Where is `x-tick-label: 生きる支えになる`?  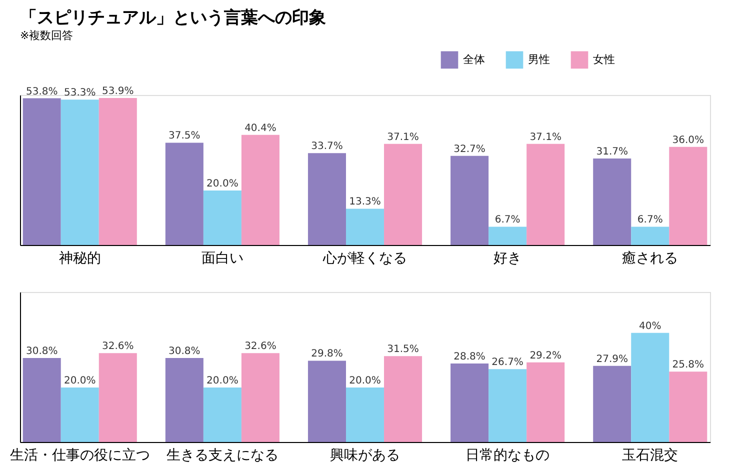 x-tick-label: 生きる支えになる is located at coordinates (222, 456).